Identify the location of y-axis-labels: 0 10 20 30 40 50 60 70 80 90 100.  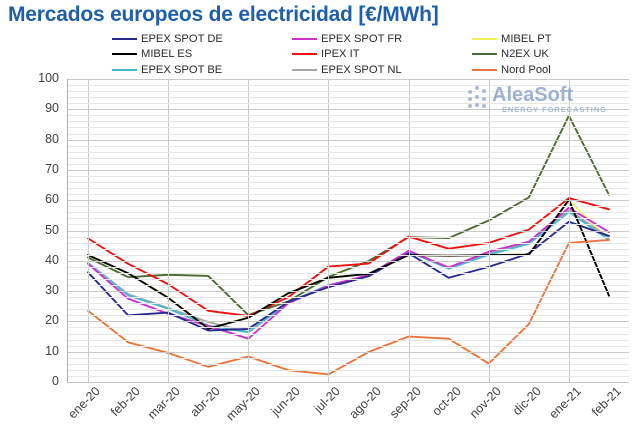
(33, 229).